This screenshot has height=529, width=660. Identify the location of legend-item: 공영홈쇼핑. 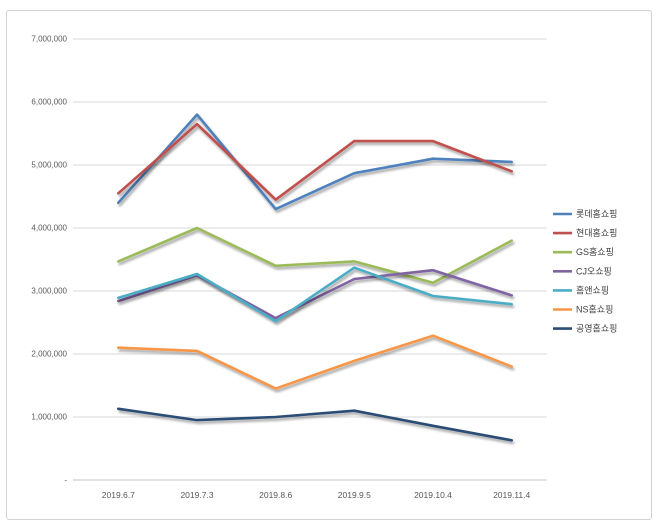
(585, 328).